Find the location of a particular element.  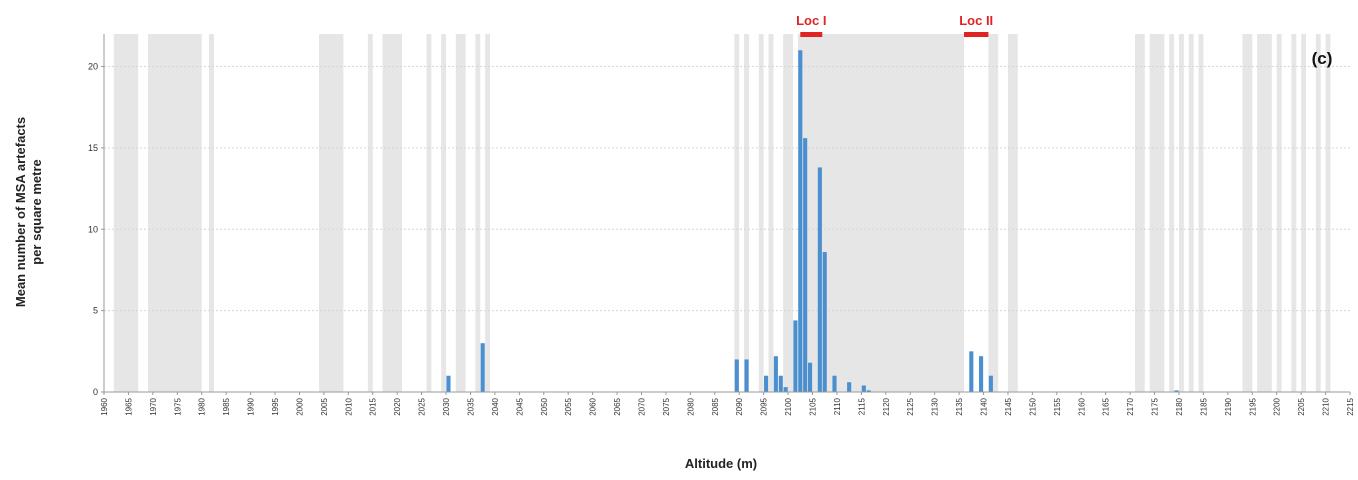

x-tick-label: 2060 is located at coordinates (593, 406).